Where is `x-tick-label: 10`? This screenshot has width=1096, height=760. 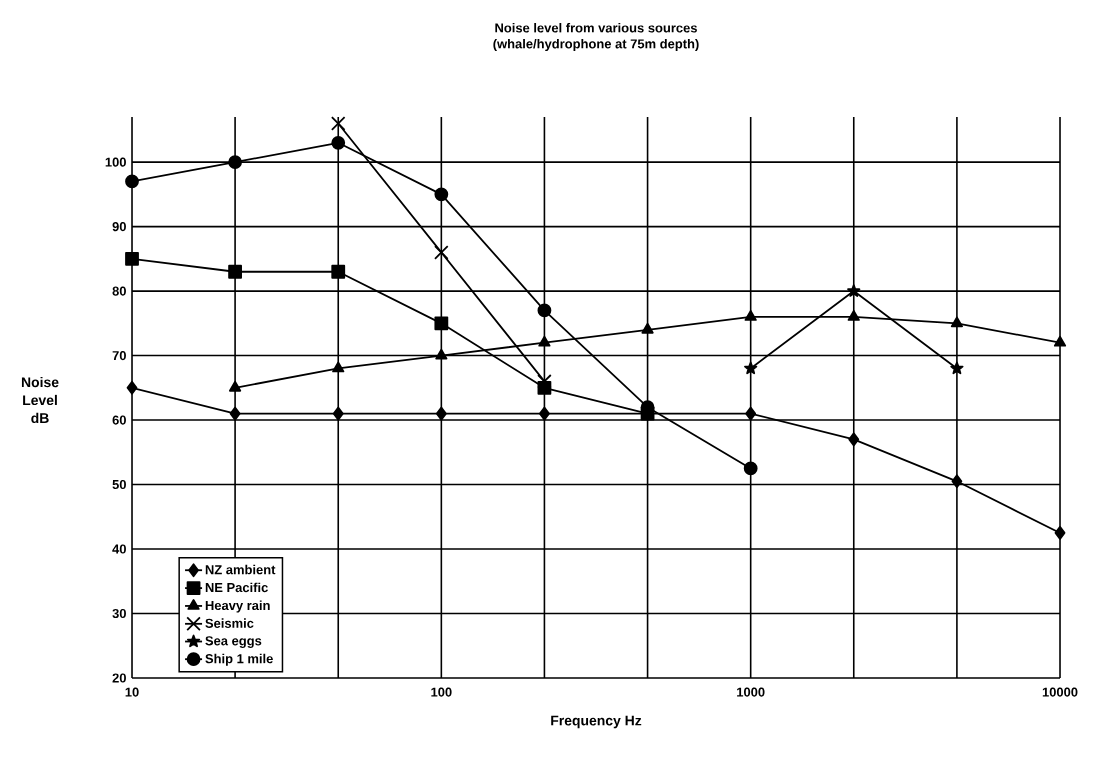
x-tick-label: 10 is located at coordinates (132, 692).